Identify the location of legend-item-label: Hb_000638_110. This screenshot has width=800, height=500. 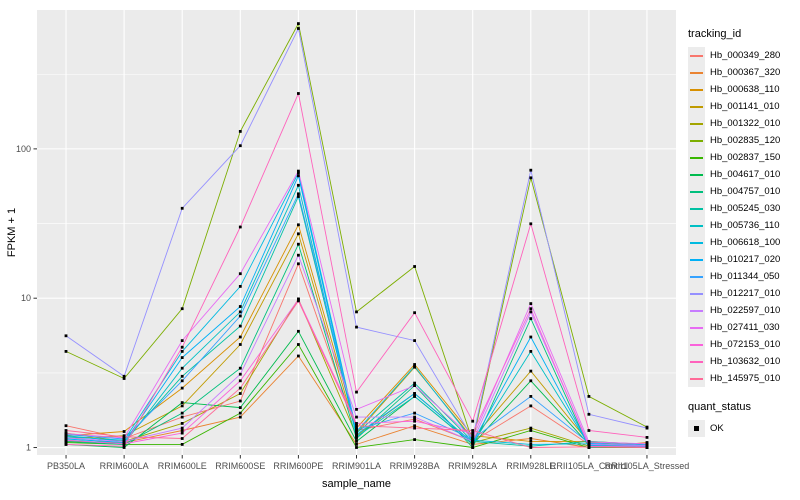
(745, 89).